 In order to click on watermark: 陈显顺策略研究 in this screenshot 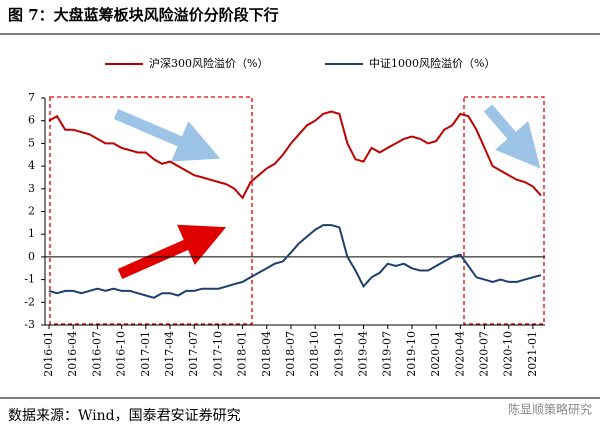, I will do `click(550, 409)`.